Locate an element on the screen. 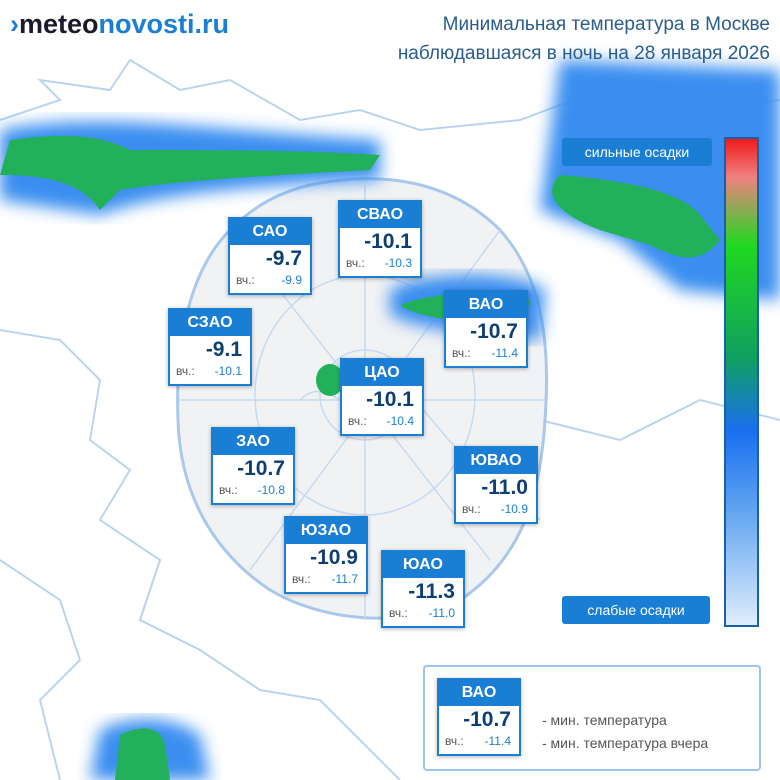  district-card: ЮАО -11.3 вч.: -11.0 is located at coordinates (423, 589).